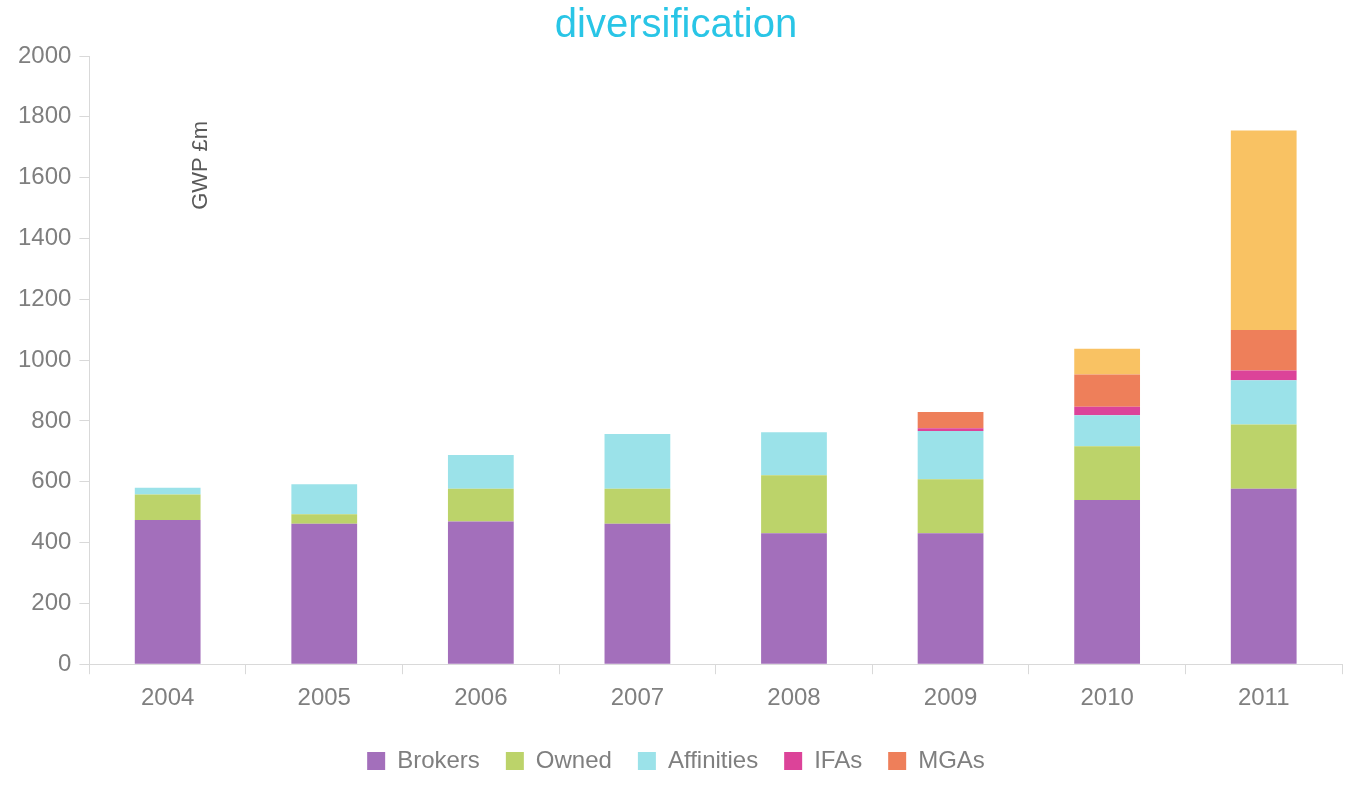 This screenshot has width=1362, height=788. I want to click on x-tick-label: 2010, so click(1107, 697).